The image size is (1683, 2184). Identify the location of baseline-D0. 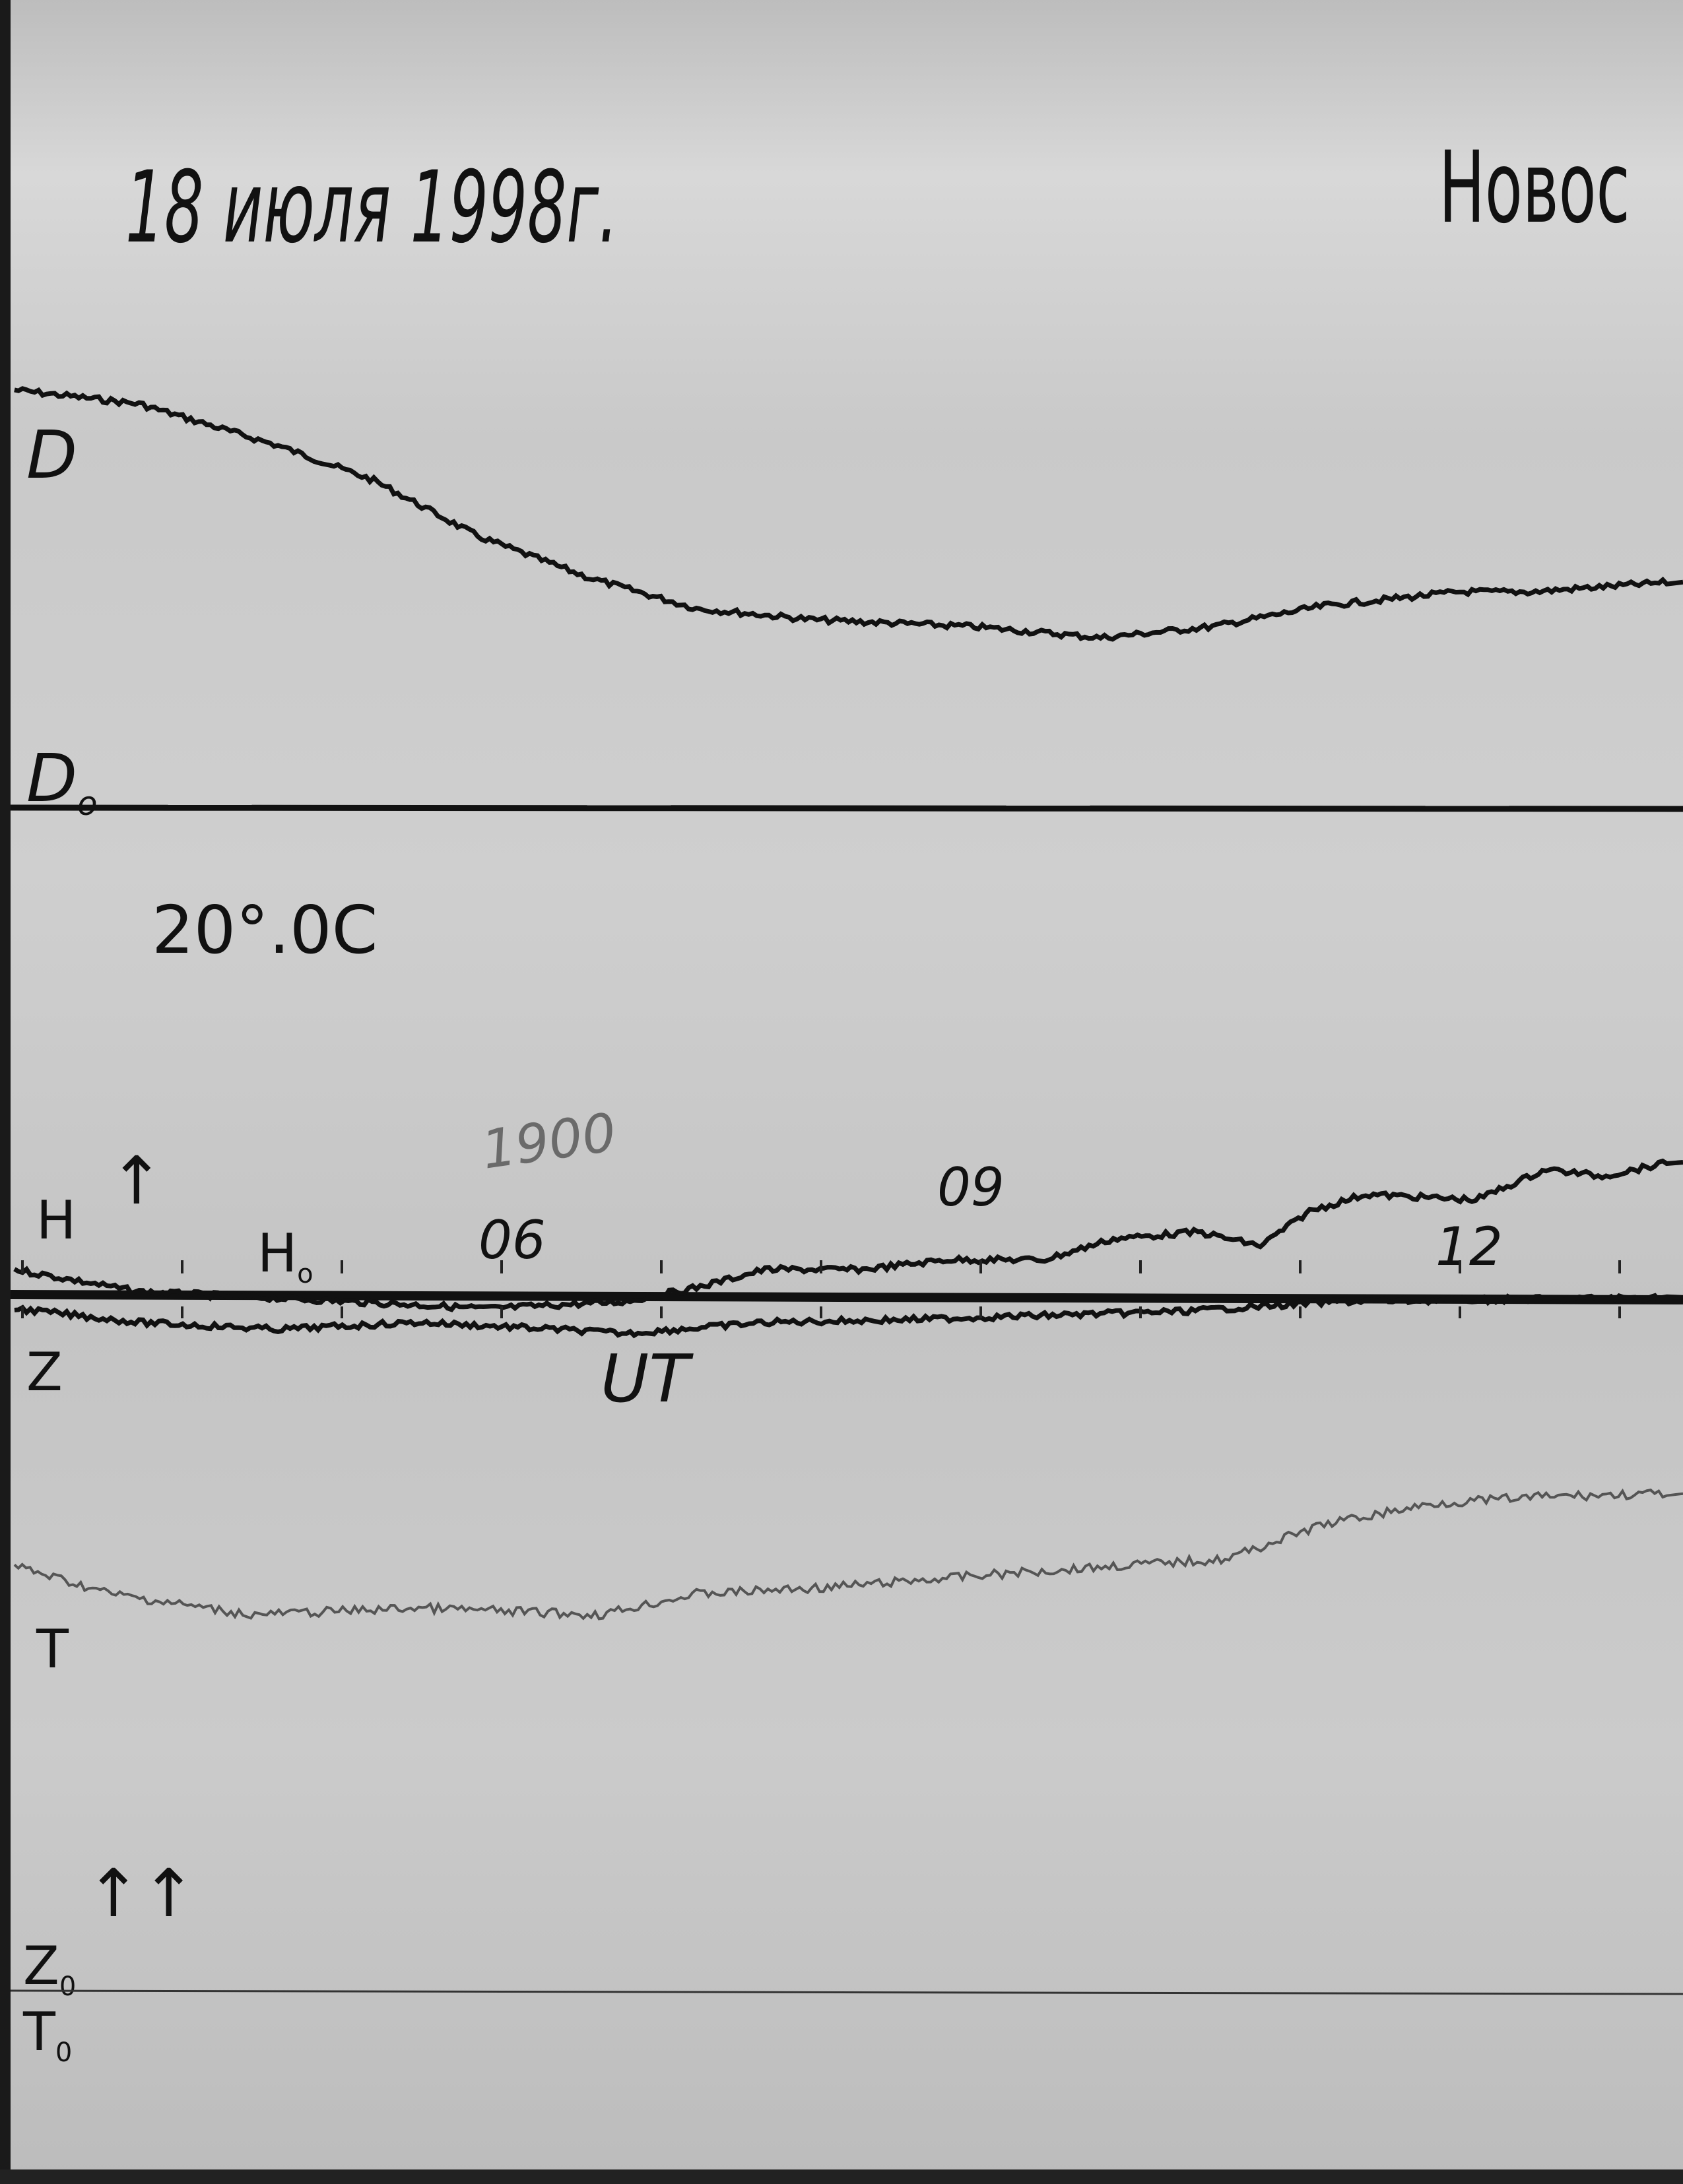
(846, 808).